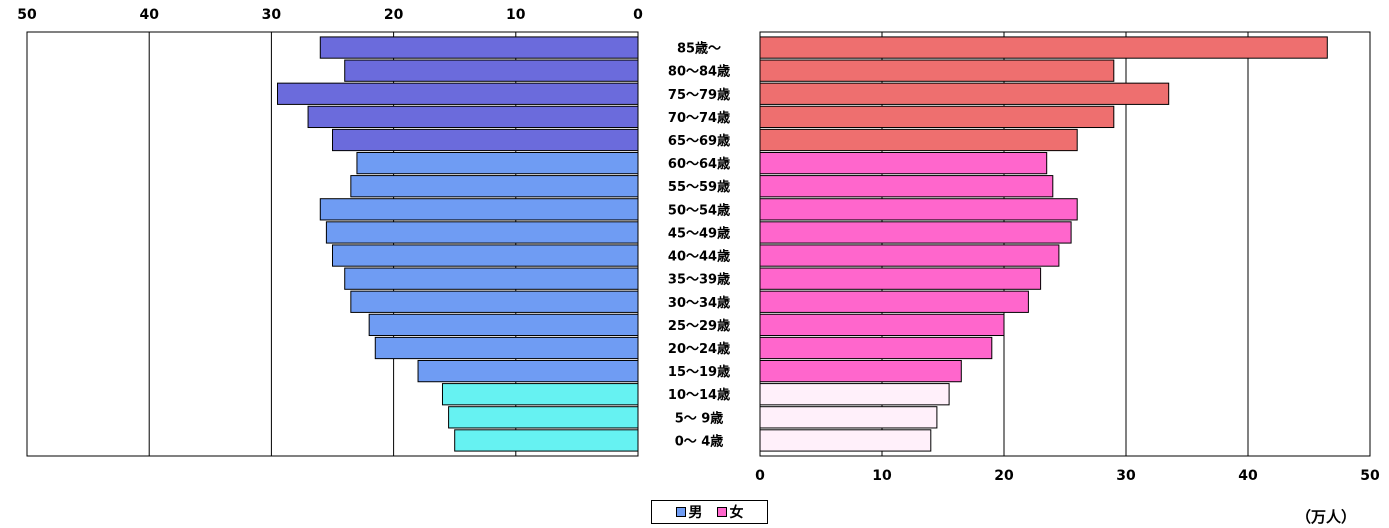 The width and height of the screenshot is (1389, 528). Describe the element at coordinates (699, 326) in the screenshot. I see `age-category-label: 25～29歳` at that location.